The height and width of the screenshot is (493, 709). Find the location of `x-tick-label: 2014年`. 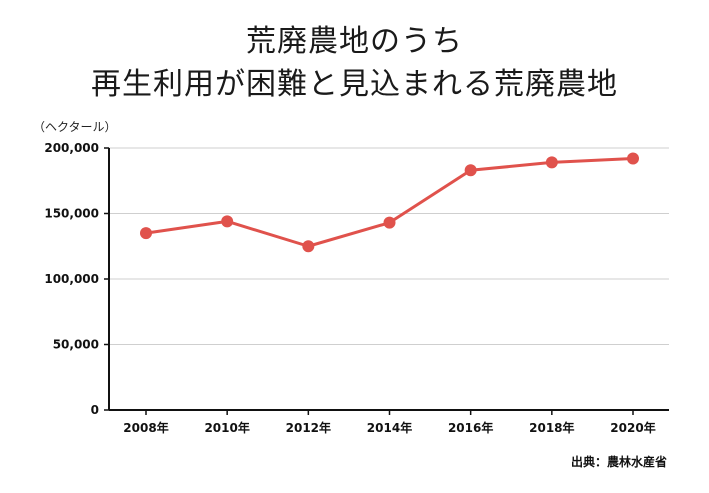

x-tick-label: 2014年 is located at coordinates (389, 427).